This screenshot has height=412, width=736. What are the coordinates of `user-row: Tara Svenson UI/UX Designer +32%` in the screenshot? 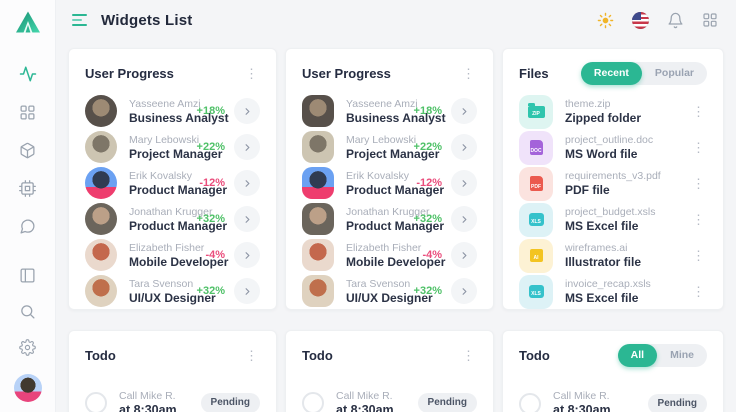 It's located at (172, 291).